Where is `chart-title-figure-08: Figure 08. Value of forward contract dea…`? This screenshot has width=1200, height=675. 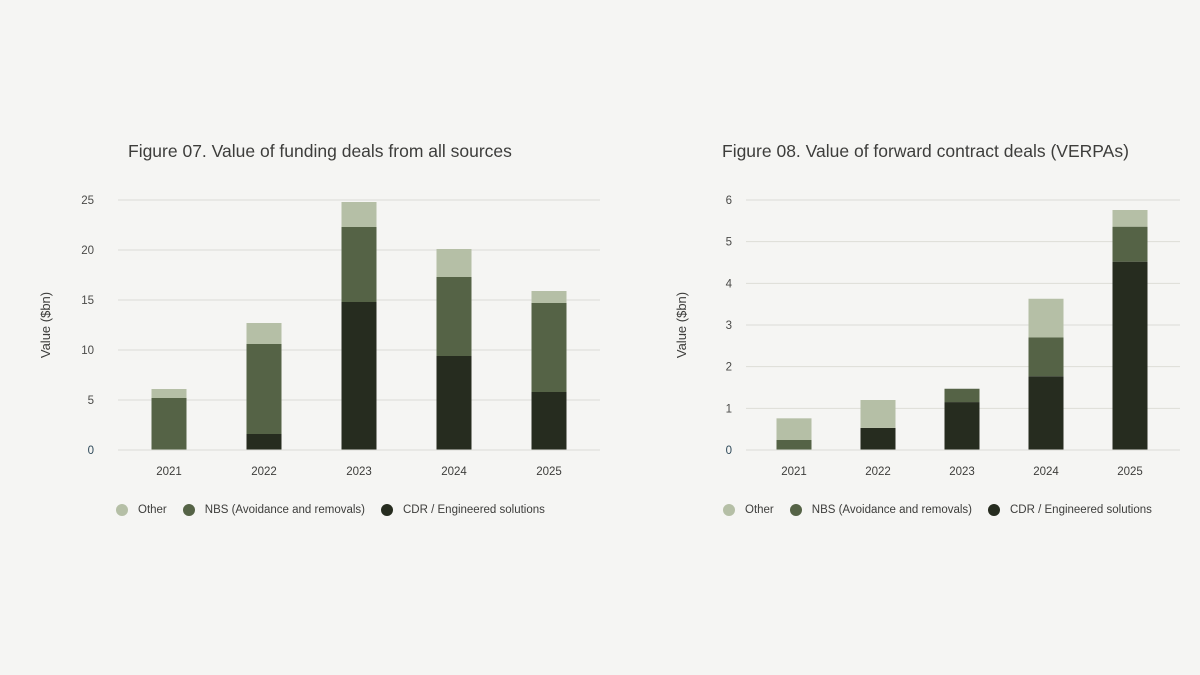
chart-title-figure-08: Figure 08. Value of forward contract dea… is located at coordinates (925, 151).